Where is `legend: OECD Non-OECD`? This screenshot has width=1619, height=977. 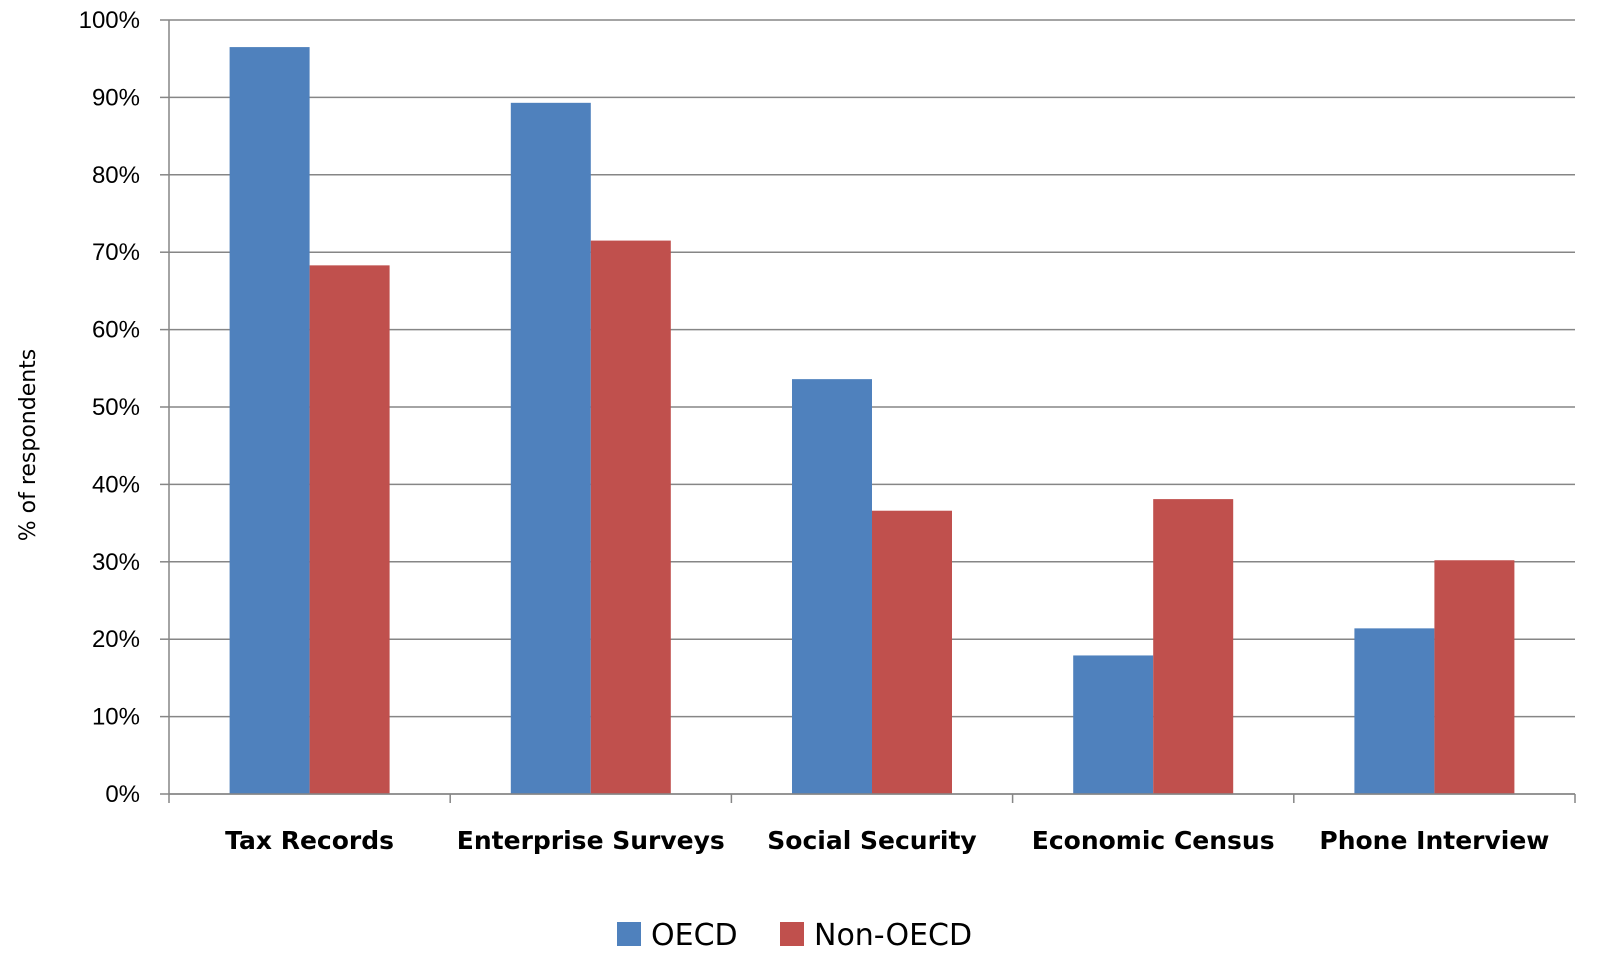 legend: OECD Non-OECD is located at coordinates (794, 935).